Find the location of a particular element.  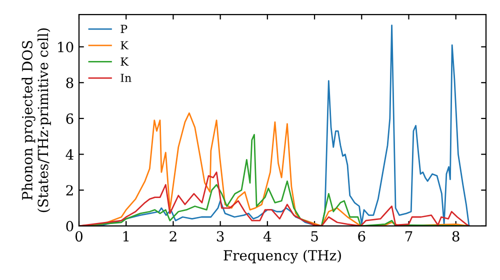

x-tick-label: 8 is located at coordinates (456, 236).